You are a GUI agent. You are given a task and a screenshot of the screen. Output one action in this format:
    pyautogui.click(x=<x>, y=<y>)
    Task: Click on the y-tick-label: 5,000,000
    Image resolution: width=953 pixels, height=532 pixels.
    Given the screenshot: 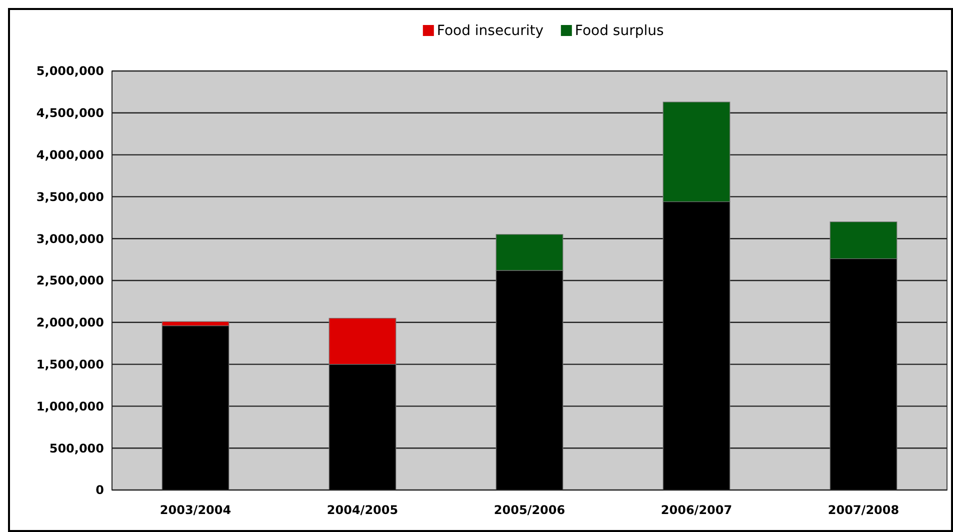 What is the action you would take?
    pyautogui.click(x=70, y=71)
    